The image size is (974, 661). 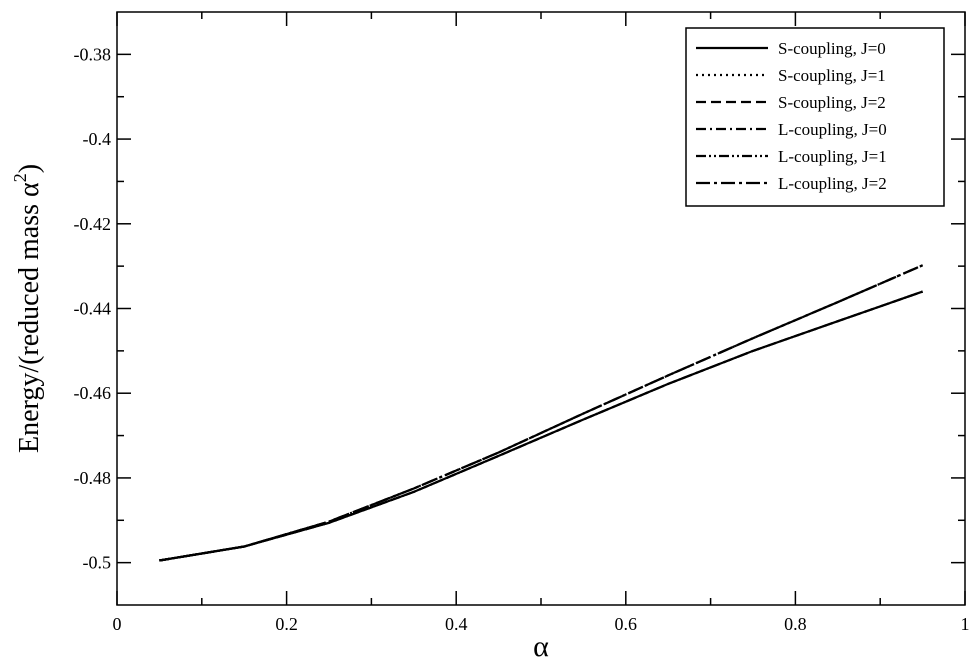 I want to click on y-tick-label: -0.48, so click(x=93, y=478).